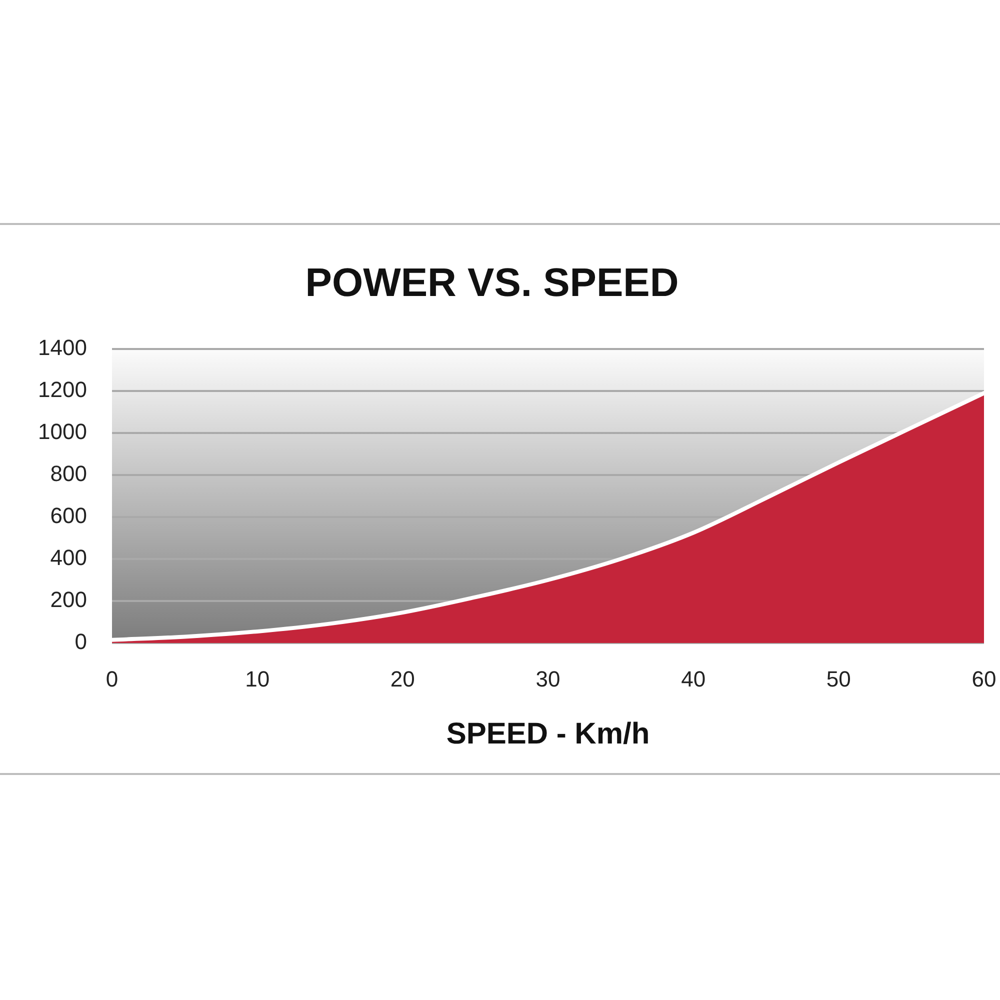  Describe the element at coordinates (257, 679) in the screenshot. I see `x-tick-label: 10` at that location.